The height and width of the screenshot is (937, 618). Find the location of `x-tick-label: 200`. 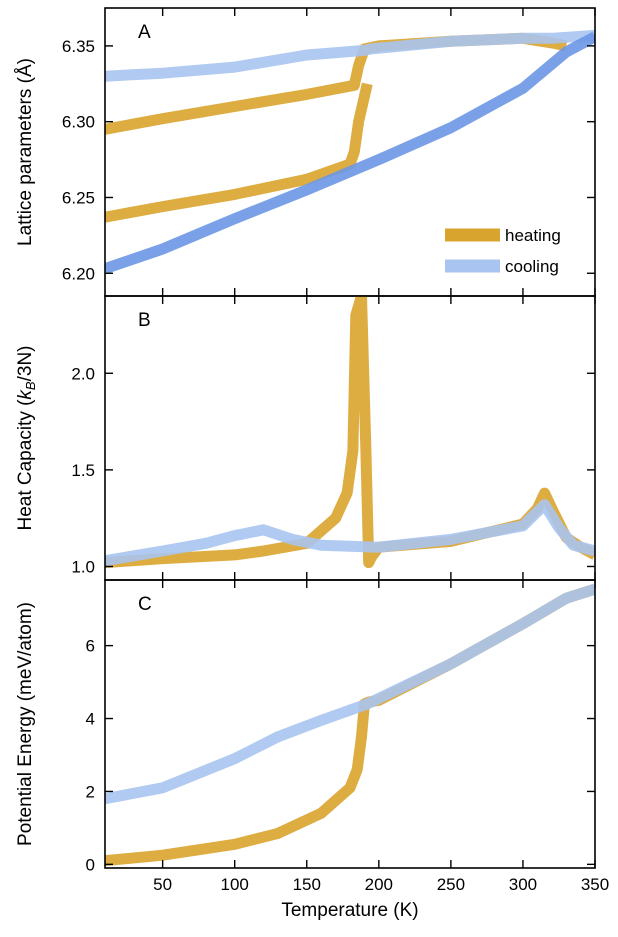

x-tick-label: 200 is located at coordinates (379, 884).